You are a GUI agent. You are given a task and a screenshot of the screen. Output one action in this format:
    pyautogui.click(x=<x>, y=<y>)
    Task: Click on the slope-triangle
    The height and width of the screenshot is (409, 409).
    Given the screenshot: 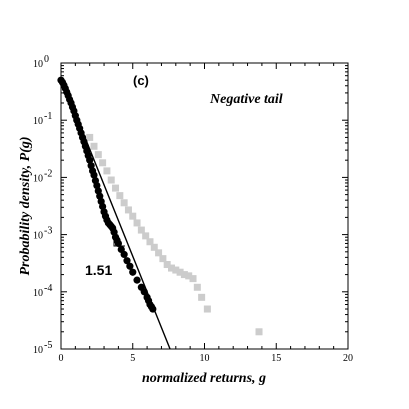 What is the action you would take?
    pyautogui.click(x=119, y=236)
    